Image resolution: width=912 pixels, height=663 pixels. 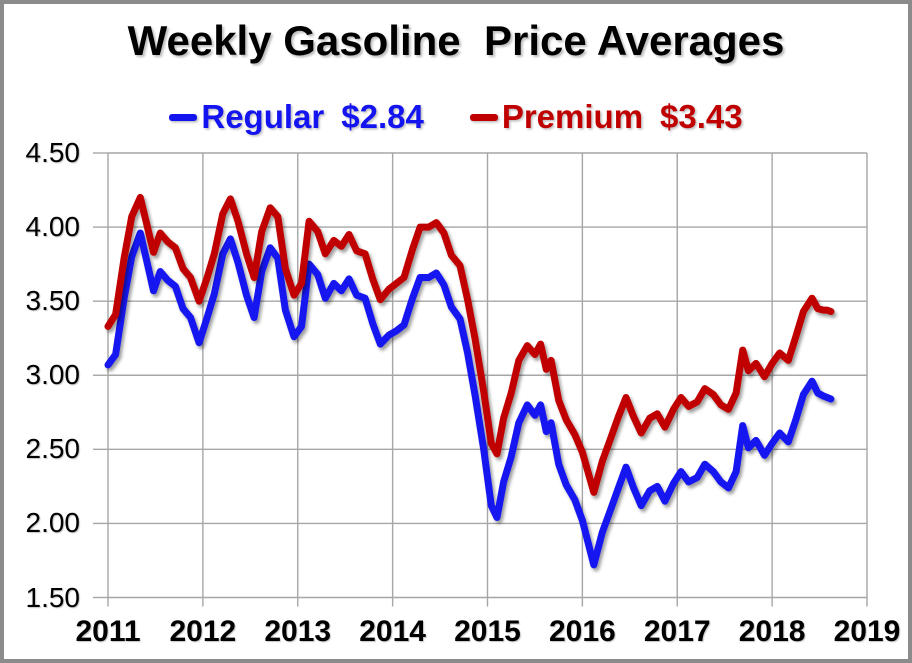 I want to click on x-axis-label: 2019, so click(x=867, y=631).